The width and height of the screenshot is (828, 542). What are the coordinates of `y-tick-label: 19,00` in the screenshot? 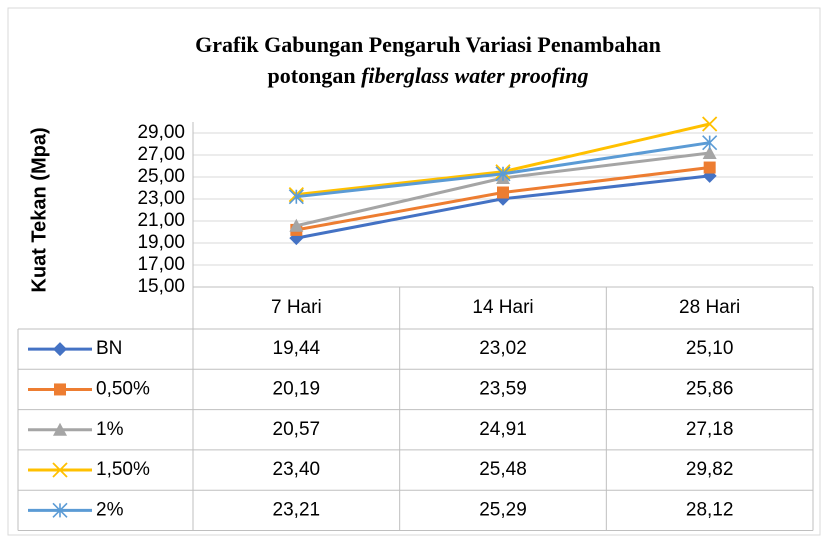 It's located at (161, 242).